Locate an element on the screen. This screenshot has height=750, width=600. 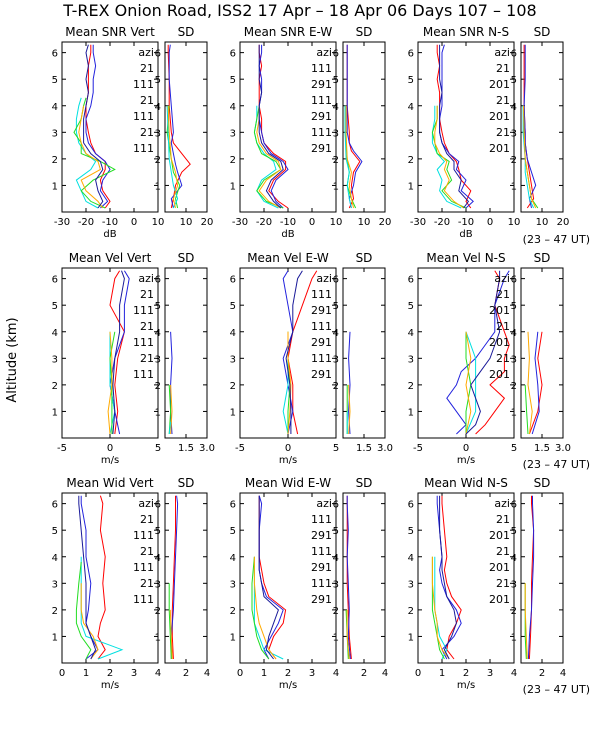
x-tick-label: -30 is located at coordinates (62, 222).